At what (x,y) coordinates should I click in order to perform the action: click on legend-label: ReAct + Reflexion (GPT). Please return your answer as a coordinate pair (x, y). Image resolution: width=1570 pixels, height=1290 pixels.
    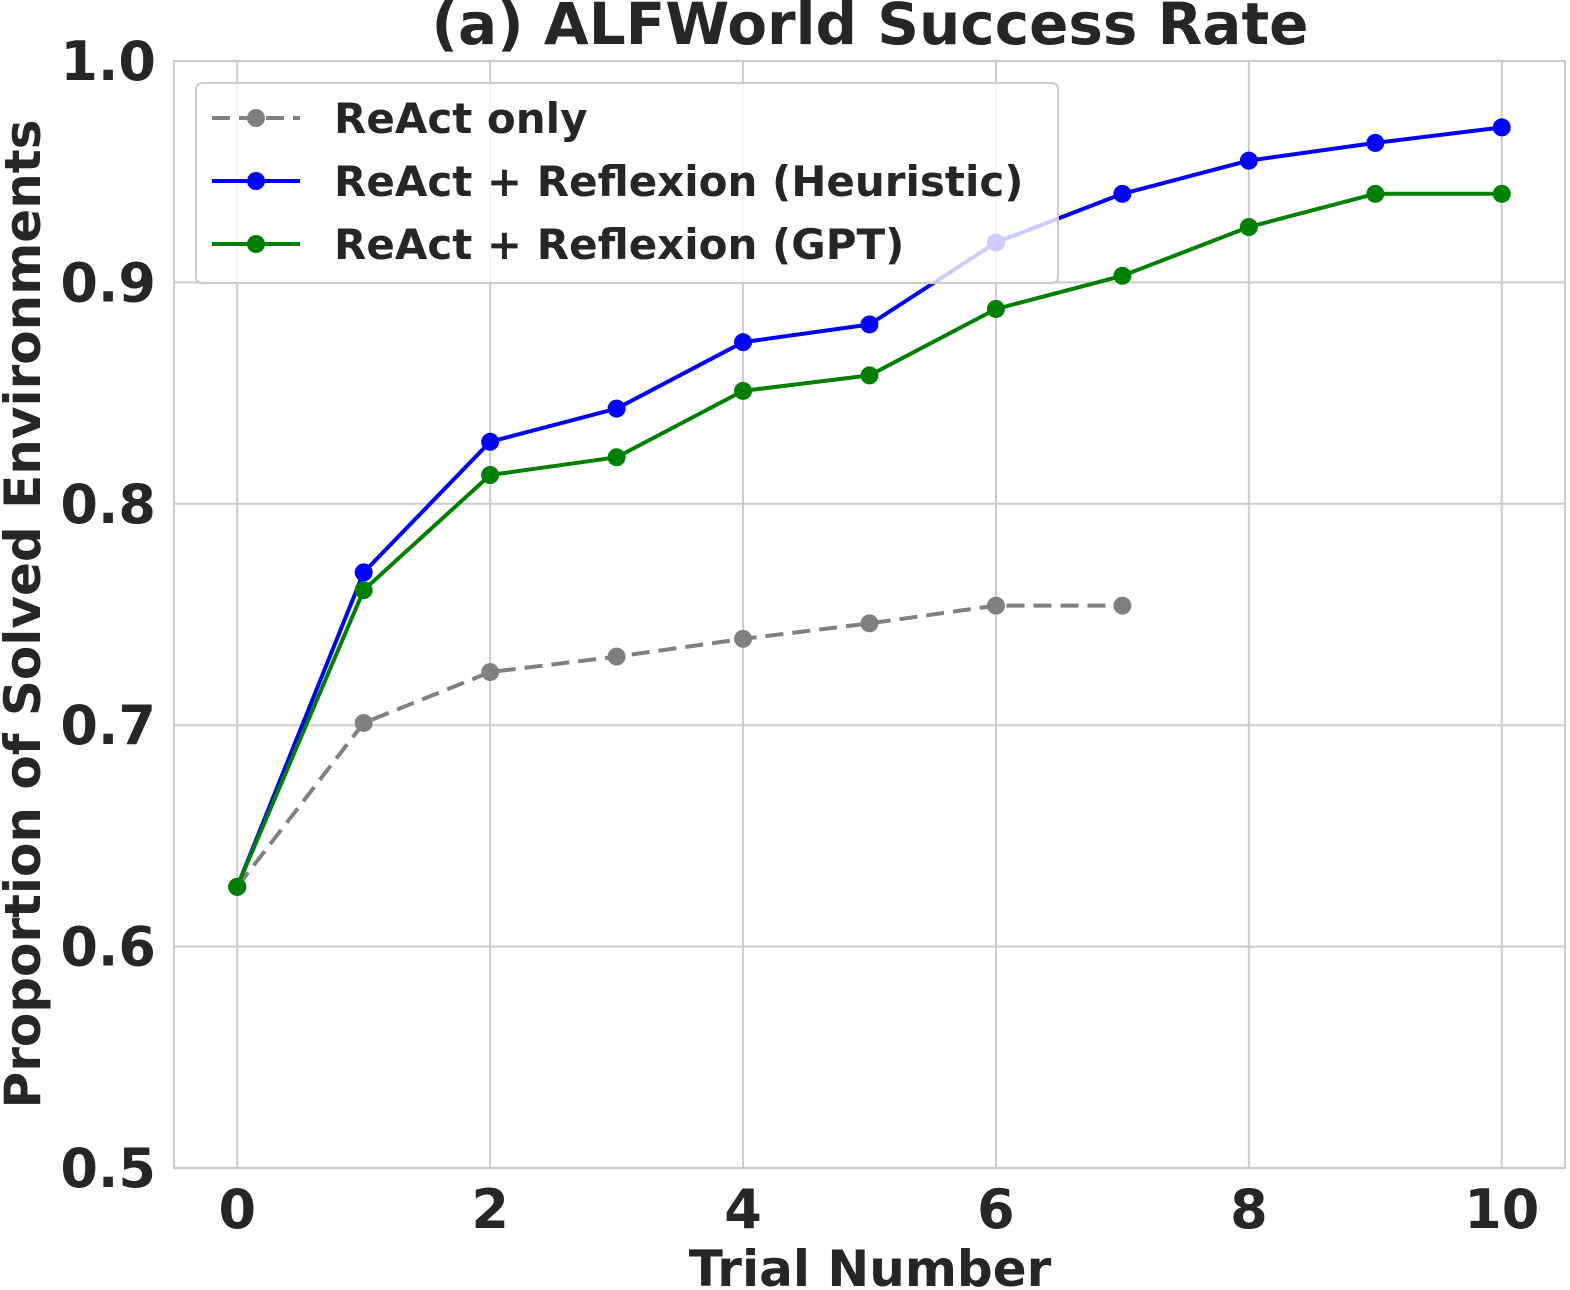
    Looking at the image, I should click on (619, 244).